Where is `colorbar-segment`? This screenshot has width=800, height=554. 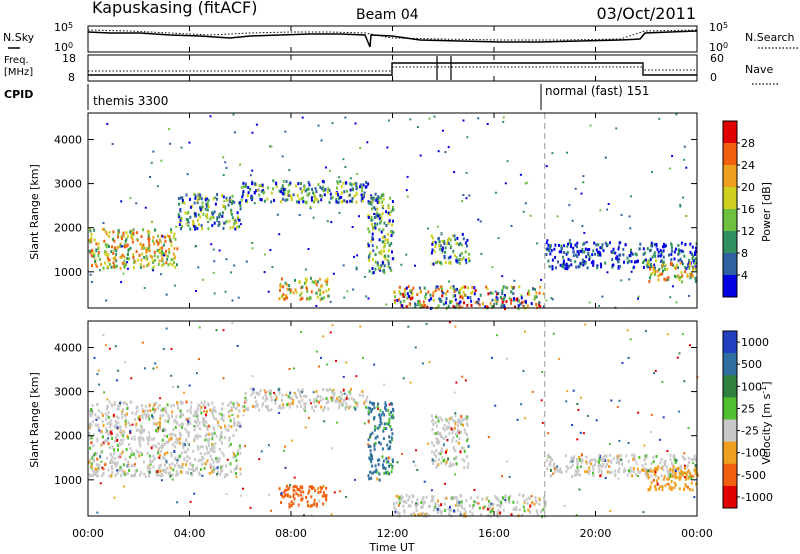
colorbar-segment is located at coordinates (730, 264).